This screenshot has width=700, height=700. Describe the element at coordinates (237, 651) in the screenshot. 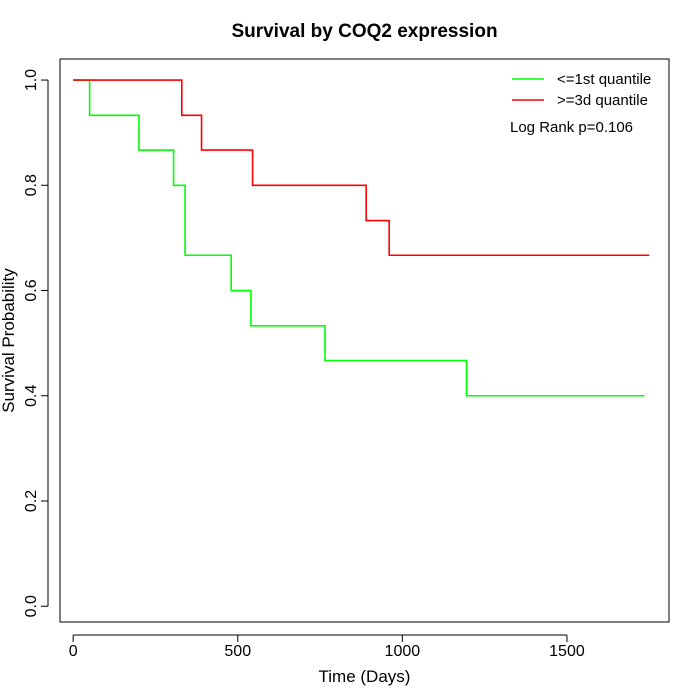

I see `x-tick-label: 500` at that location.